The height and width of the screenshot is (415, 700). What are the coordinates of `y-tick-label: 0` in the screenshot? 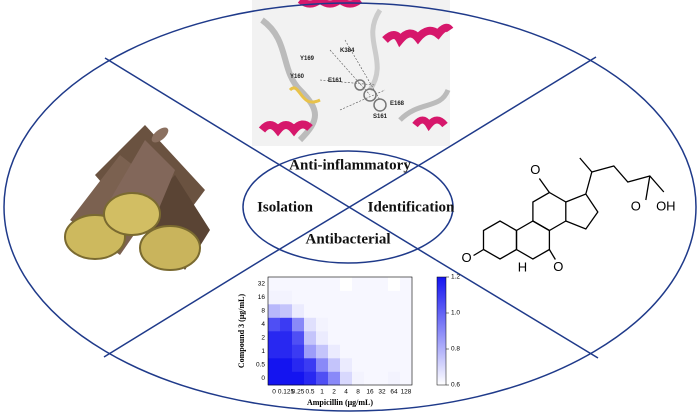 It's located at (263, 378).